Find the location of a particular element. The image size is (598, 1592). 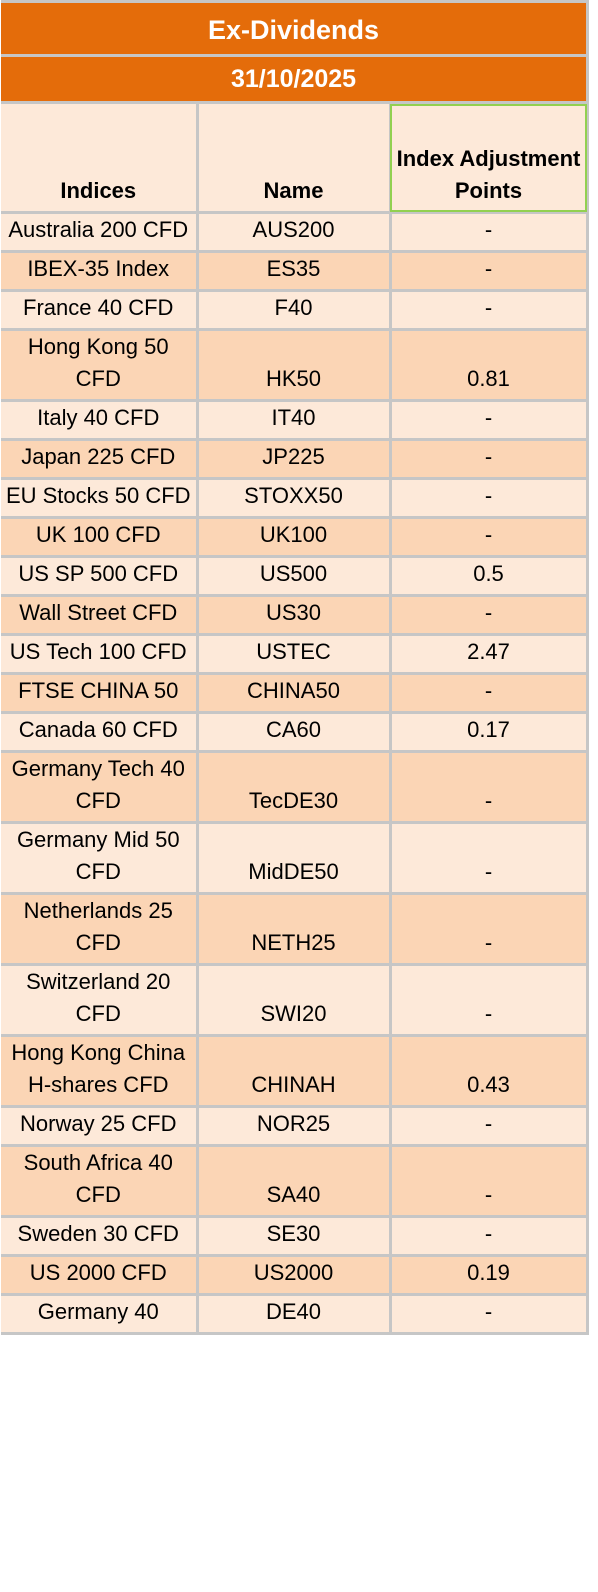

table-row: Germany Mid 50 CFD MidDE50- is located at coordinates (295, 858).